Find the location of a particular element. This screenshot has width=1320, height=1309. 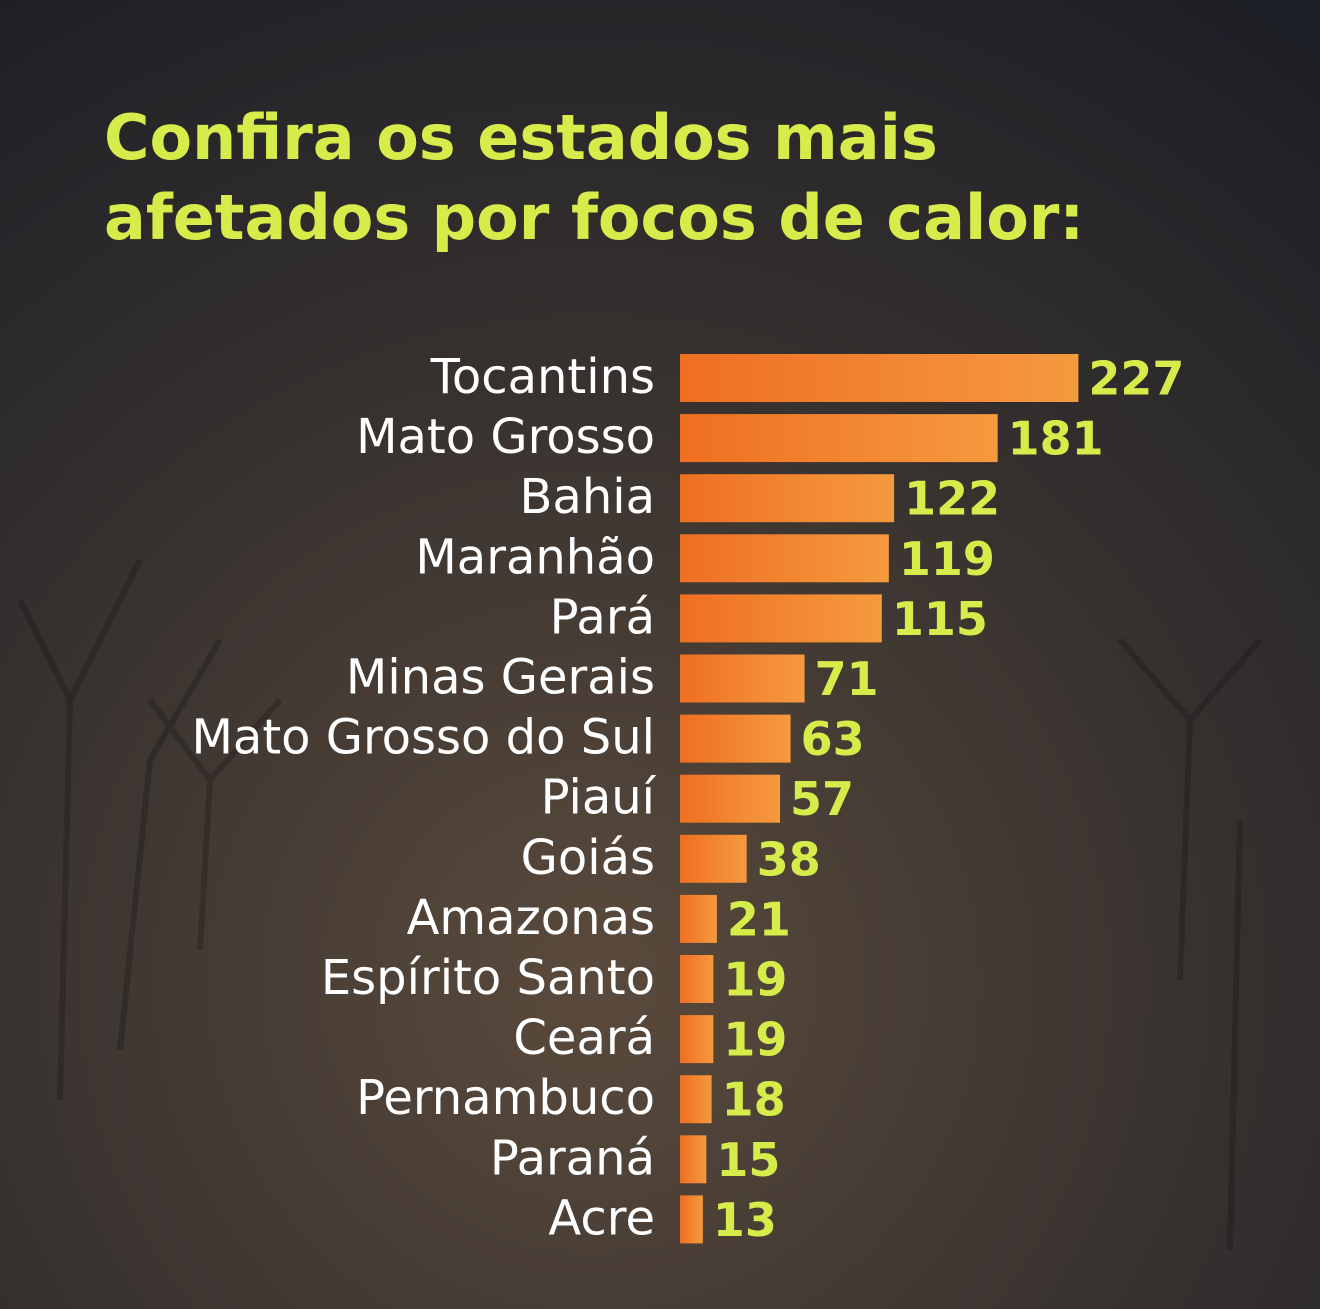

category-label: Espírito Santo is located at coordinates (488, 978).